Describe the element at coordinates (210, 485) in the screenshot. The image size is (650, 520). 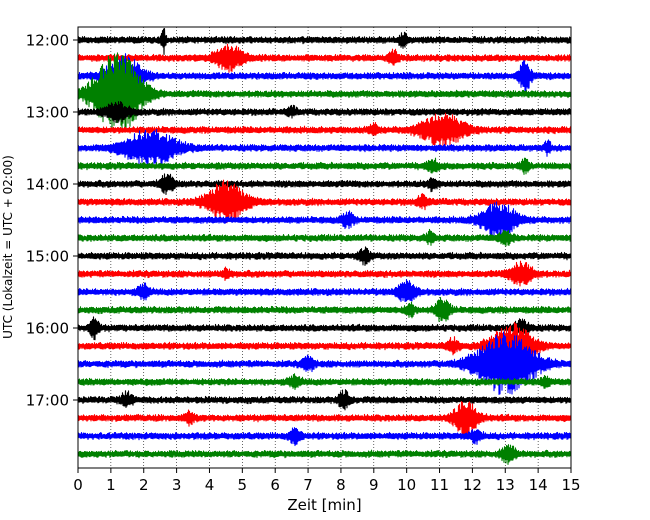
I see `x-tick-label: 4` at that location.